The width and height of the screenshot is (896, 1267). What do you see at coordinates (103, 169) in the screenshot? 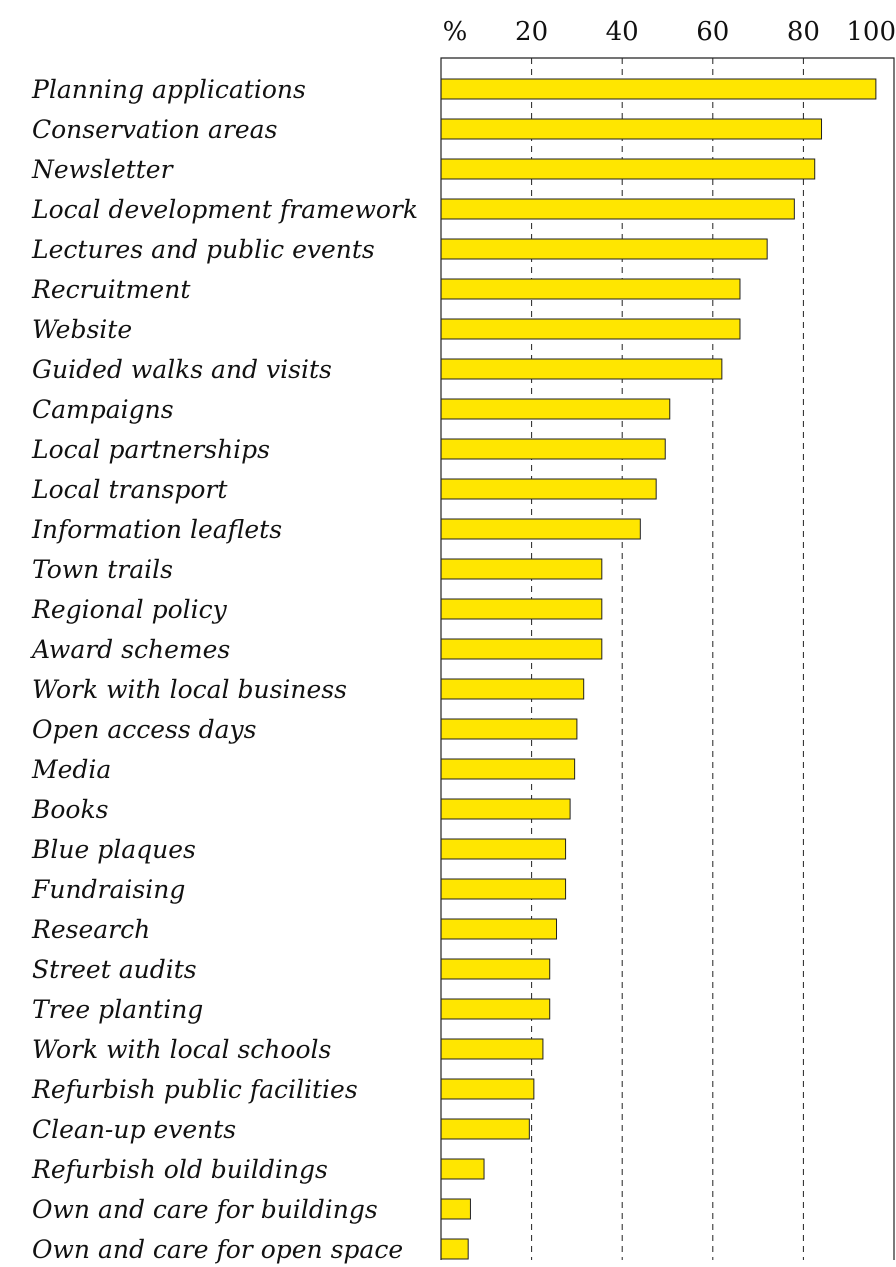
I see `category-label: Newsletter` at bounding box center [103, 169].